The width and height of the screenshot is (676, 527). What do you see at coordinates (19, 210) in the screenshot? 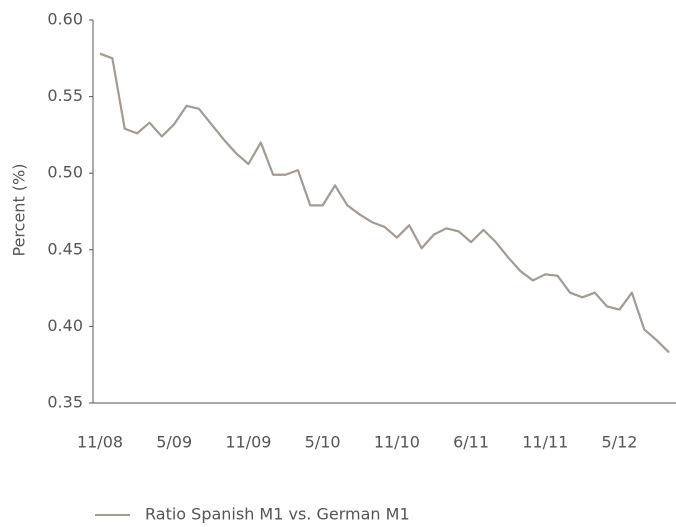
I see `y-axis-label: Percent (%)` at bounding box center [19, 210].